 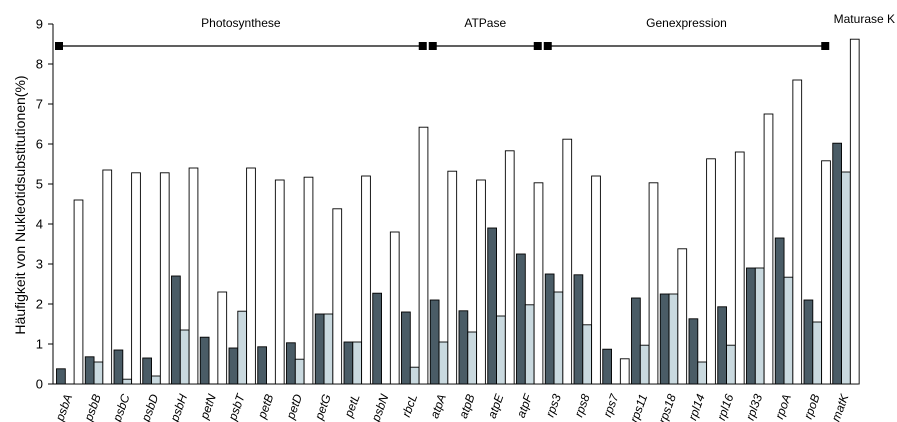 What do you see at coordinates (379, 407) in the screenshot?
I see `x-tick-label: psbN` at bounding box center [379, 407].